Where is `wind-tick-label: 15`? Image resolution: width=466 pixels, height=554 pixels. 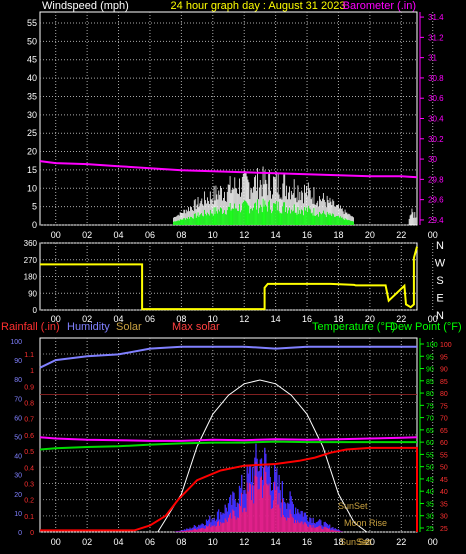 wind-tick-label: 15 is located at coordinates (32, 170).